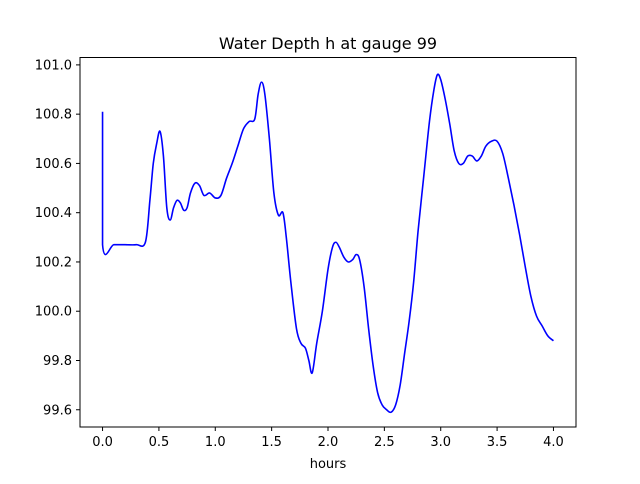  I want to click on y-tick-label: 100.0, so click(53, 312).